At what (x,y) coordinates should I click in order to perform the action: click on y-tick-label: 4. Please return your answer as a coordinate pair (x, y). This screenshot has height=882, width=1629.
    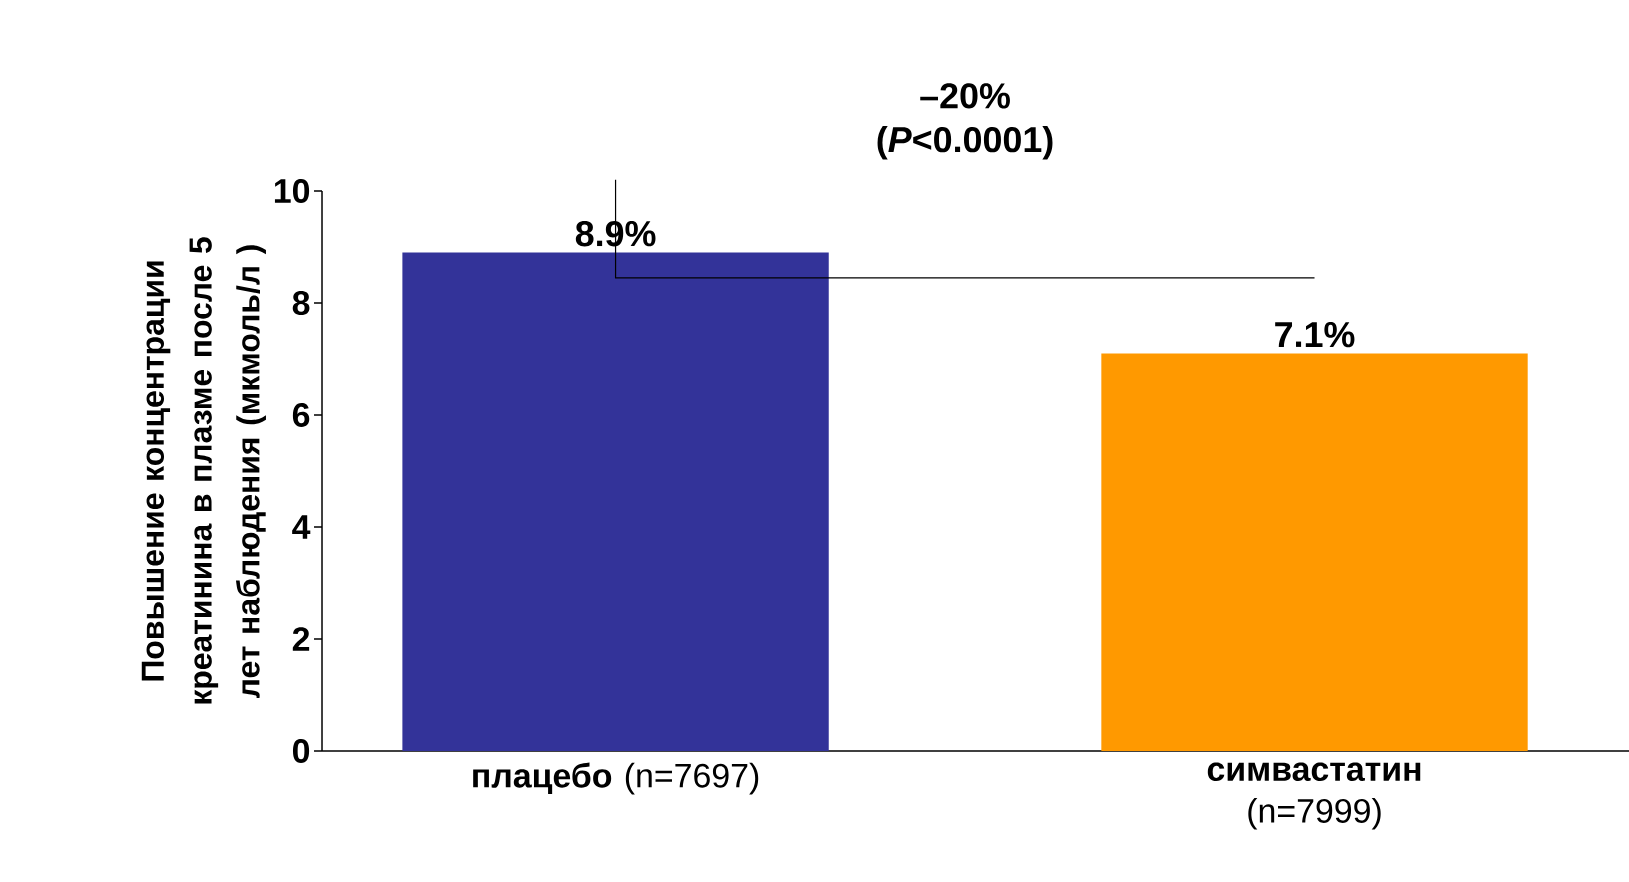
    Looking at the image, I should click on (301, 527).